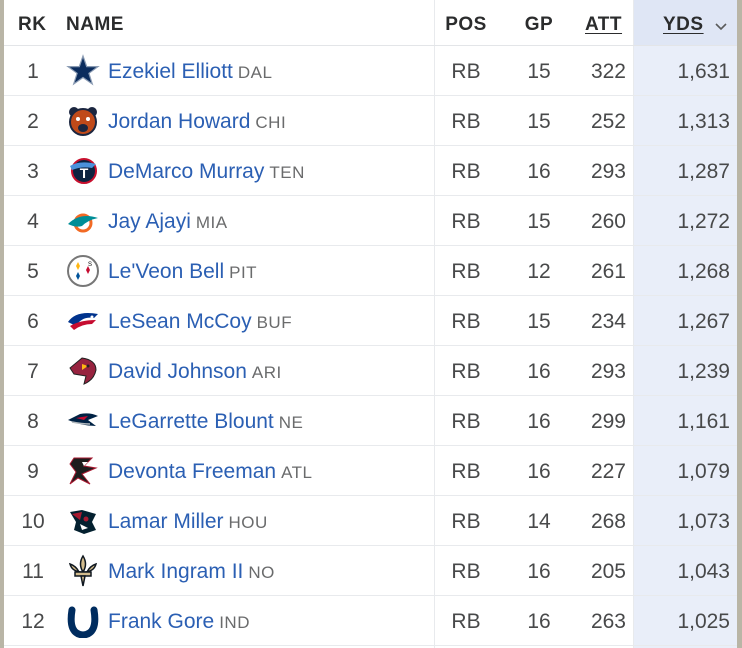 The width and height of the screenshot is (742, 648). What do you see at coordinates (166, 521) in the screenshot?
I see `player-name-link: Lamar Miller` at bounding box center [166, 521].